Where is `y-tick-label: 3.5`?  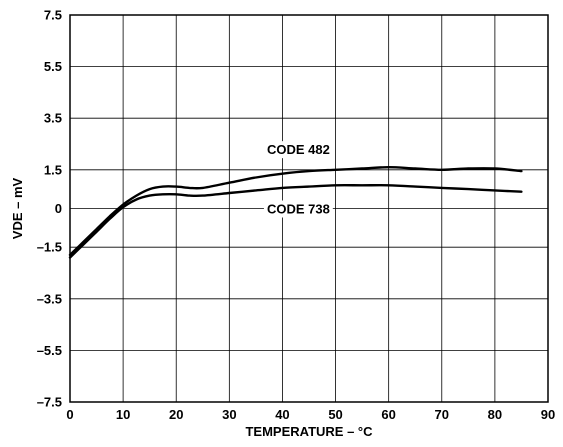 y-tick-label: 3.5 is located at coordinates (53, 118).